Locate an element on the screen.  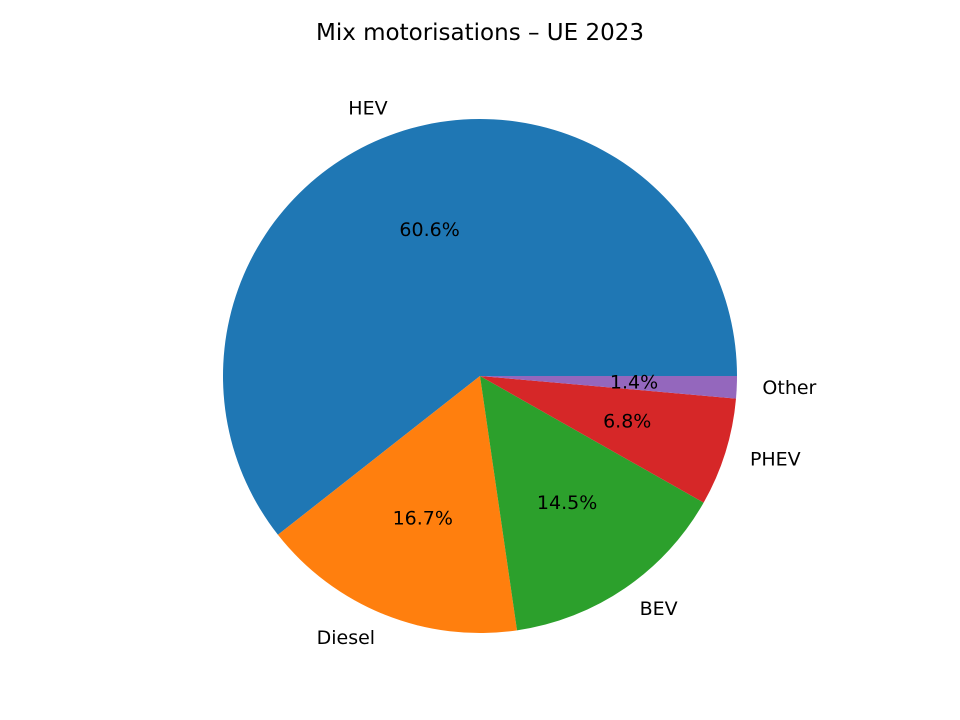
pie-slice-other is located at coordinates (608, 387).